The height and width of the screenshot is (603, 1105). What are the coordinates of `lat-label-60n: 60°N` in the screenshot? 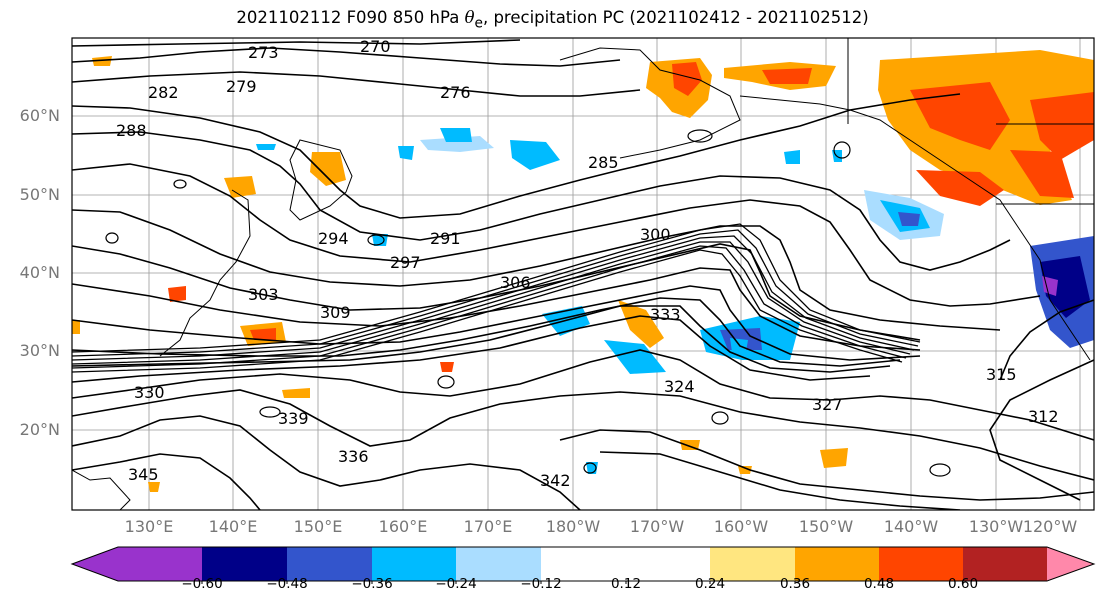 It's located at (39, 115).